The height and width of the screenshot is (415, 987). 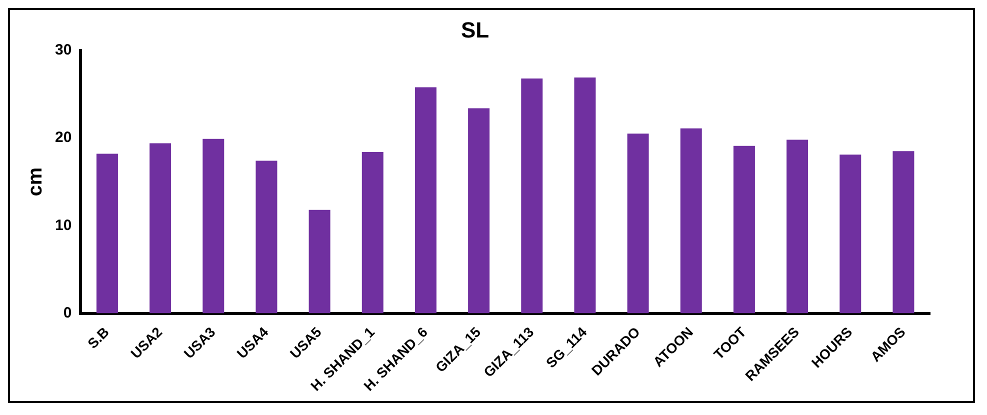 I want to click on y-tick-label: 20, so click(x=63, y=137).